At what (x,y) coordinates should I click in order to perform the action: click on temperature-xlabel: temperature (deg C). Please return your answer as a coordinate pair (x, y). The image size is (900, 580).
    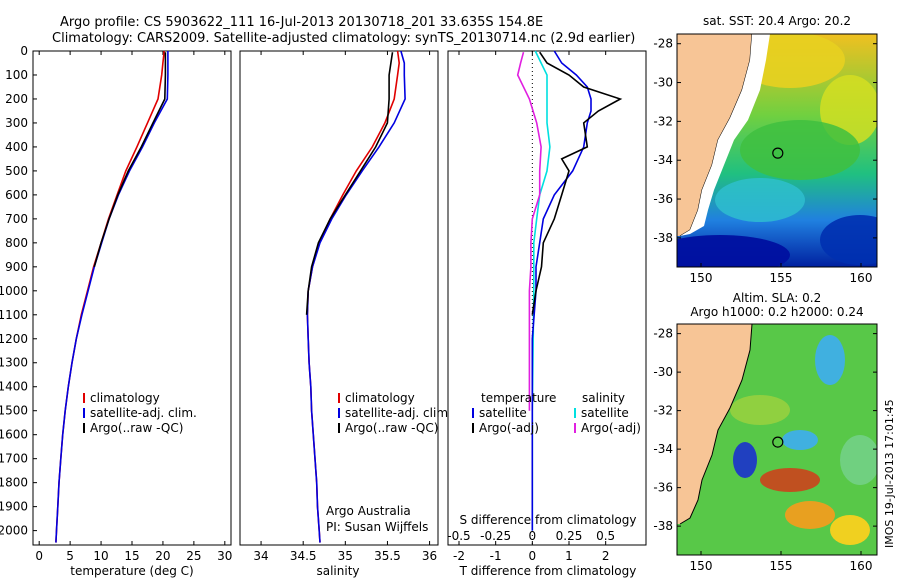
    Looking at the image, I should click on (131, 571).